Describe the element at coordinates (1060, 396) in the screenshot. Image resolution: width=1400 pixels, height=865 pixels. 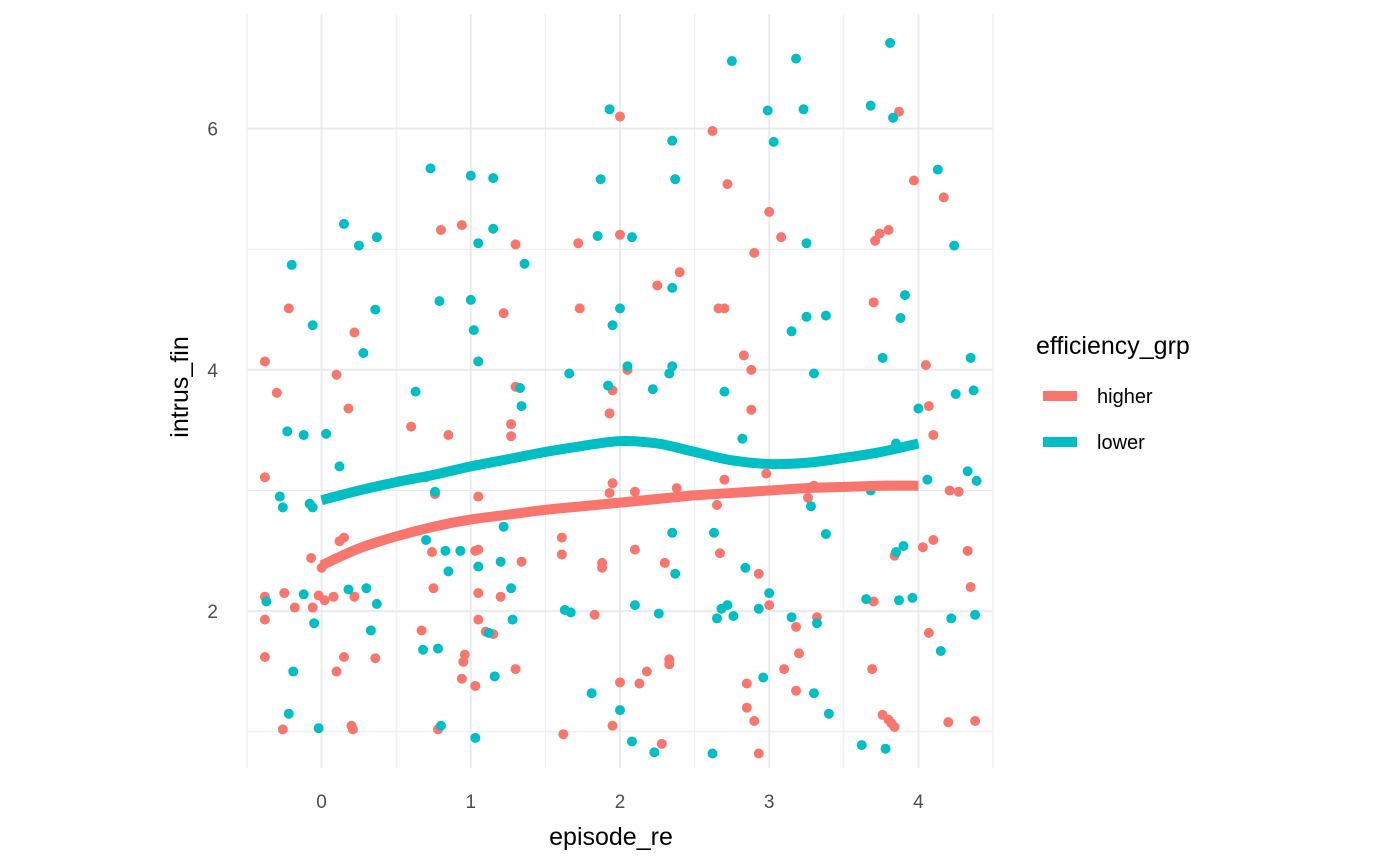
I see `legend-key-higher-point` at that location.